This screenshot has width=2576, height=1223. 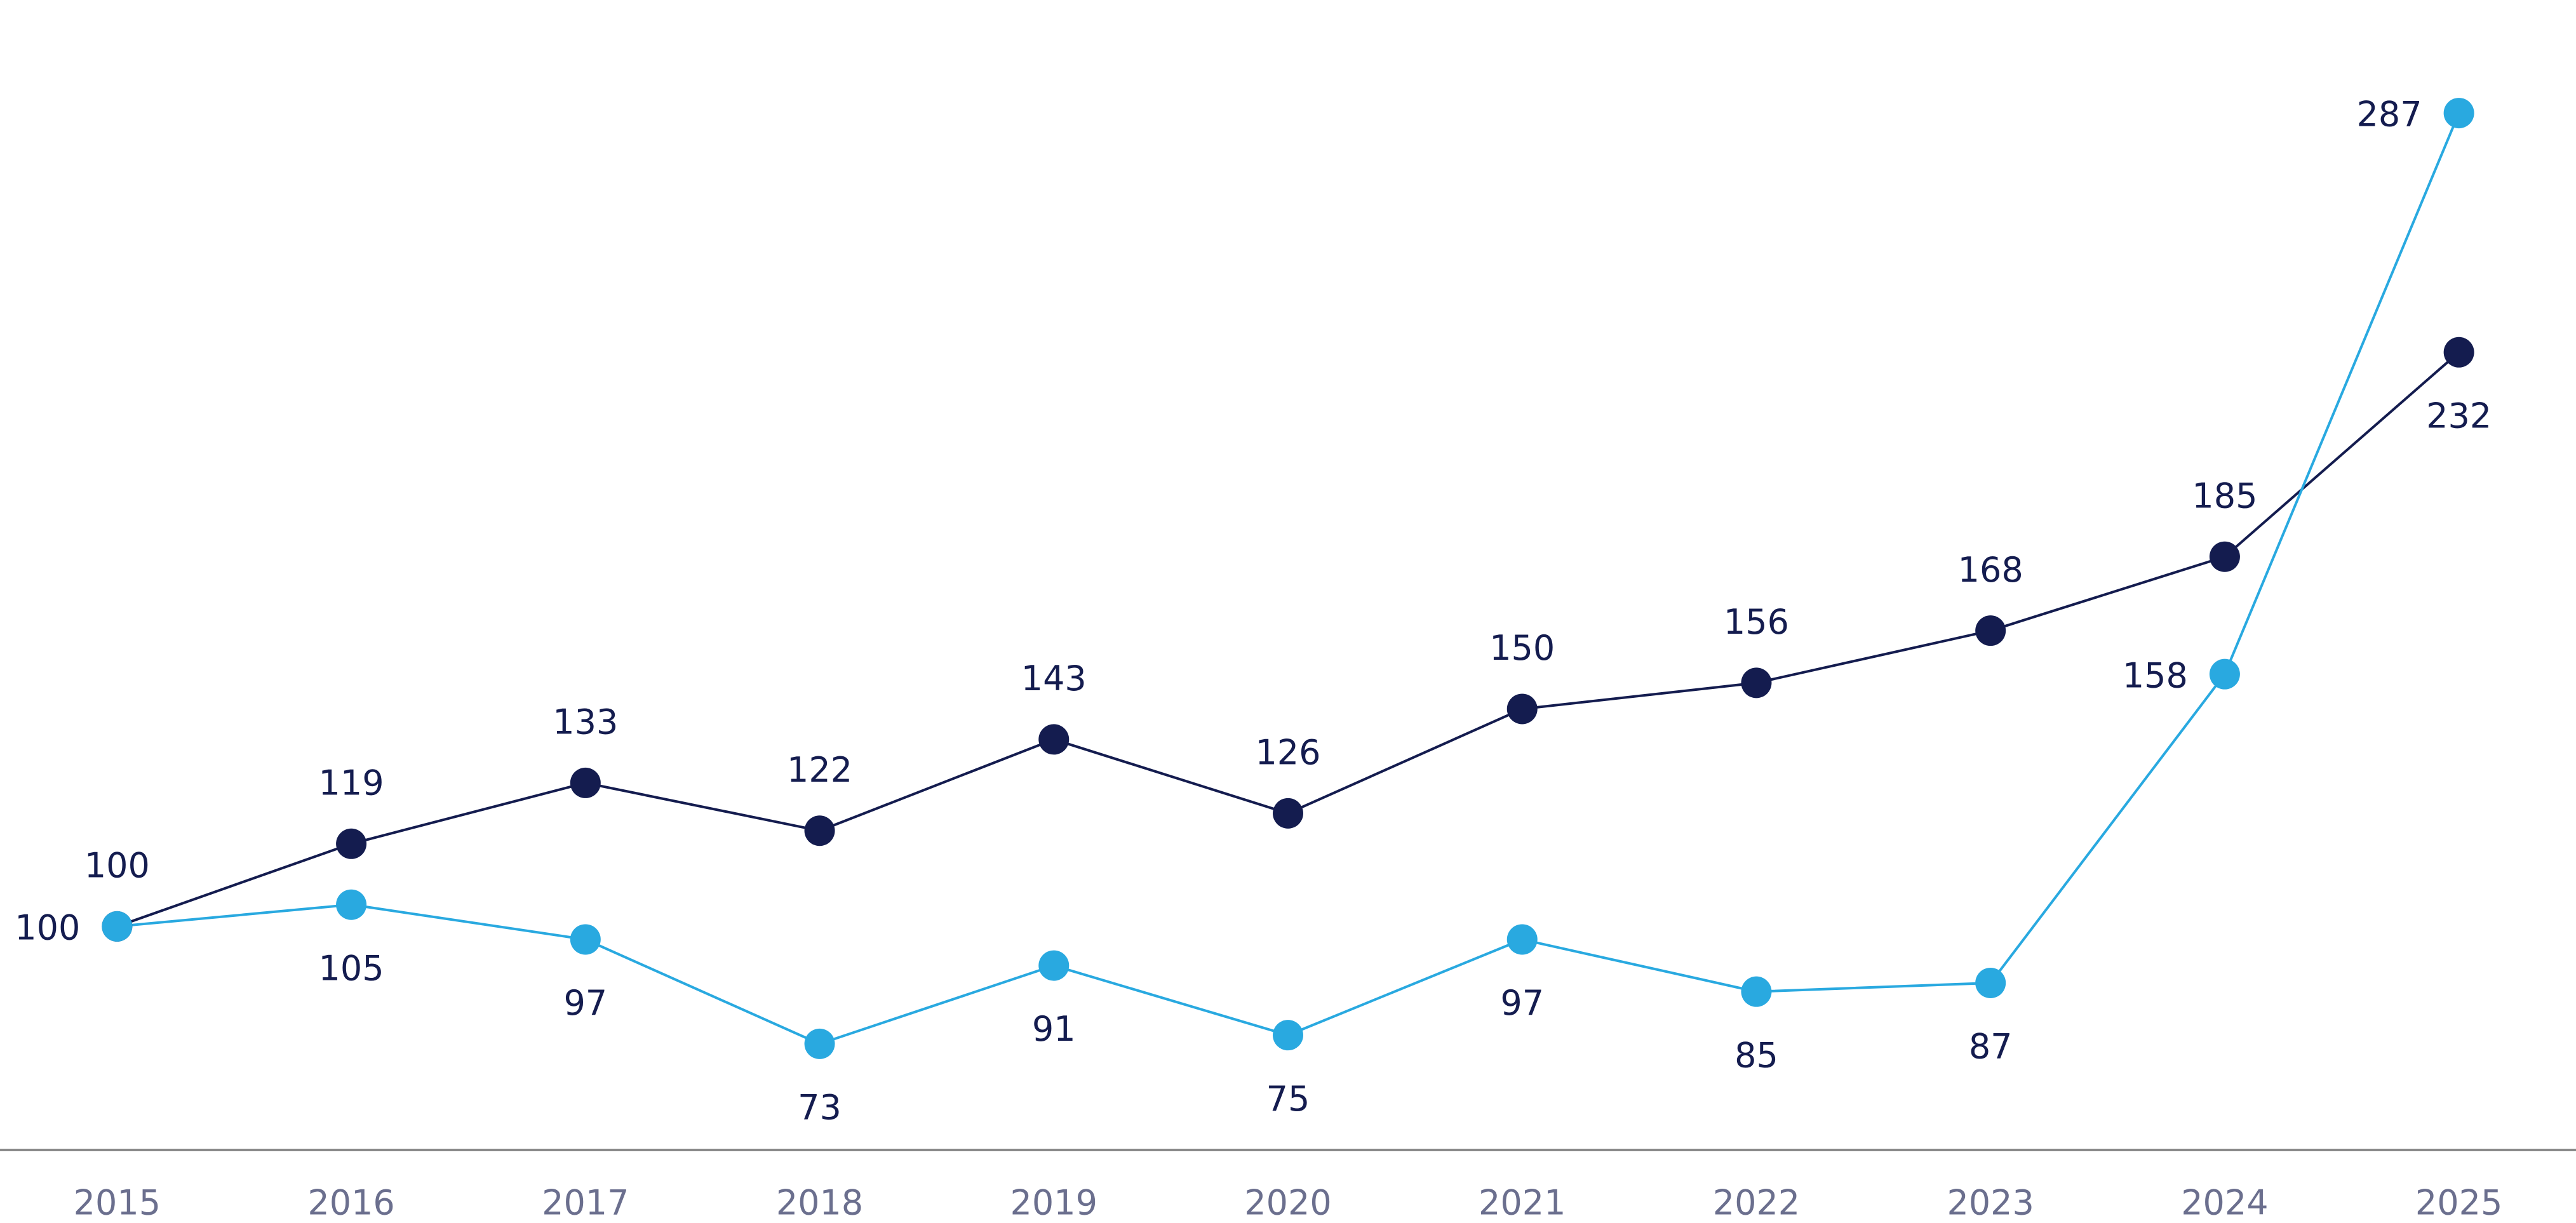 I want to click on x-tick-label: 2019, so click(x=1053, y=1203).